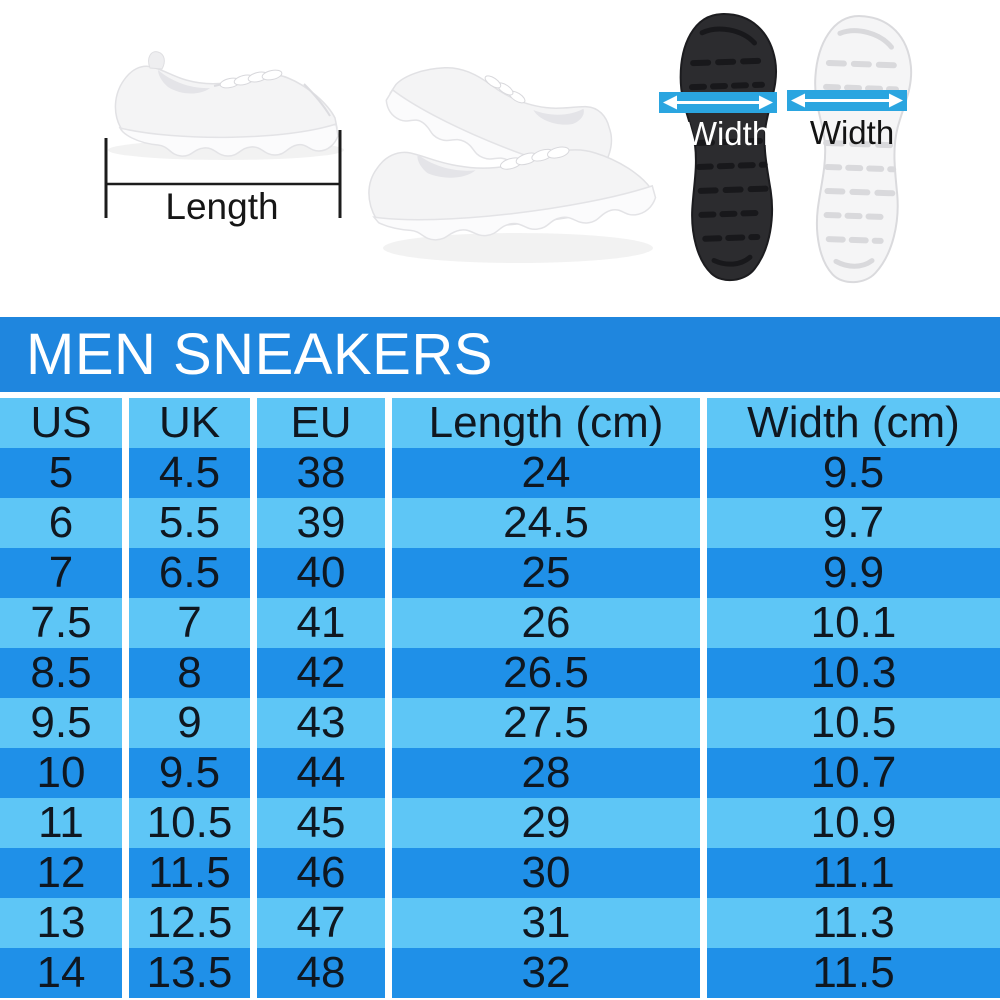 This screenshot has width=1000, height=1000. I want to click on table-cell: 7.5, so click(61, 623).